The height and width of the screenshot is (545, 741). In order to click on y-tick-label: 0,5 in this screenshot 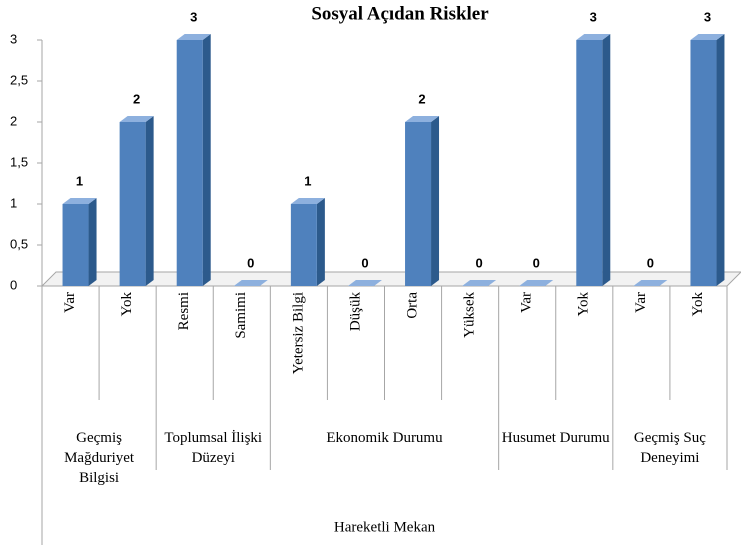, I will do `click(19, 243)`.